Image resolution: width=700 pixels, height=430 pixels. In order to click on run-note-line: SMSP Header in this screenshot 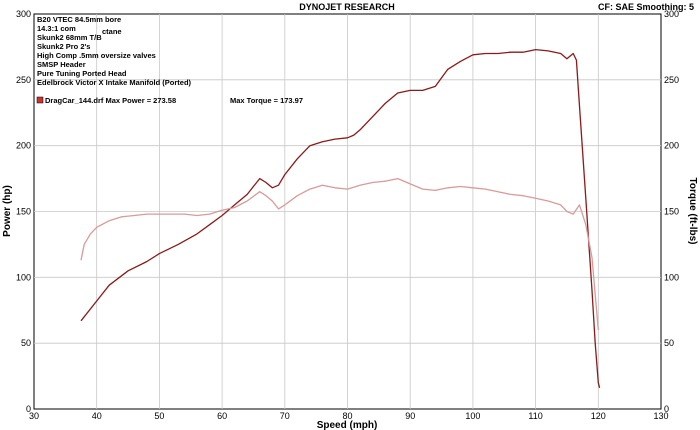, I will do `click(61, 64)`.